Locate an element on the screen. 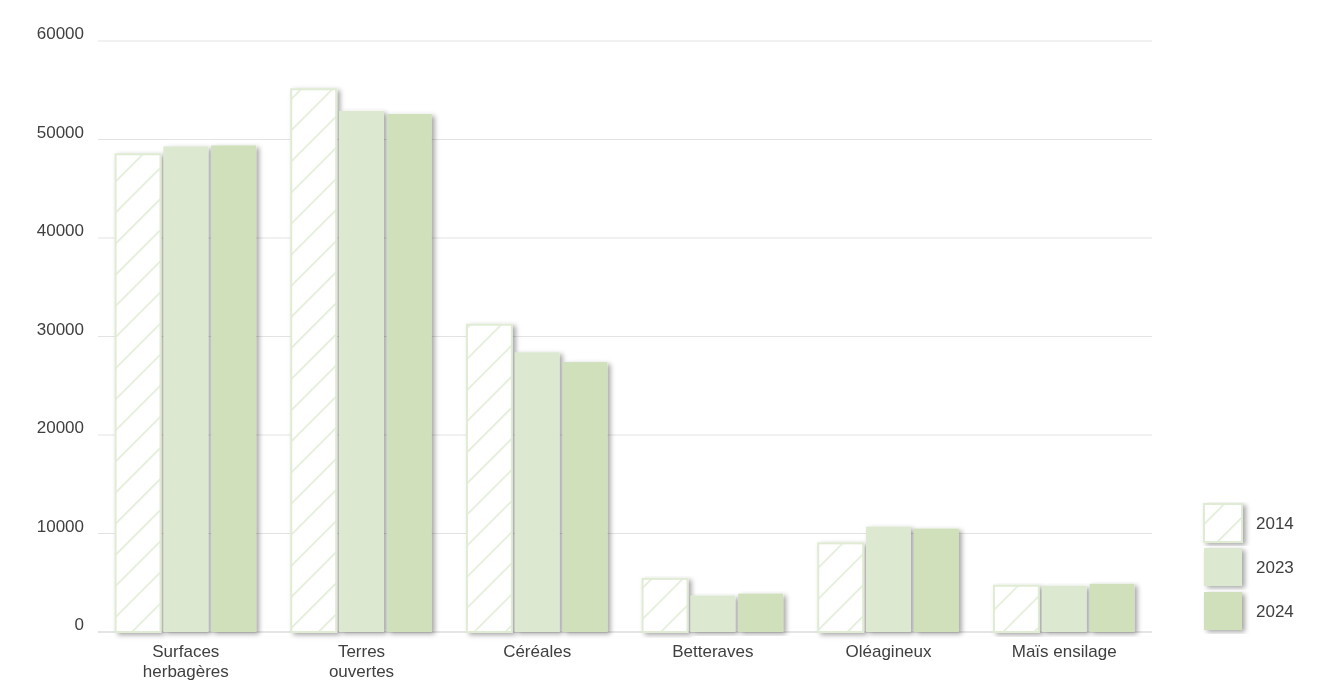  x-tick-label: Maïs ensilage is located at coordinates (1064, 651).